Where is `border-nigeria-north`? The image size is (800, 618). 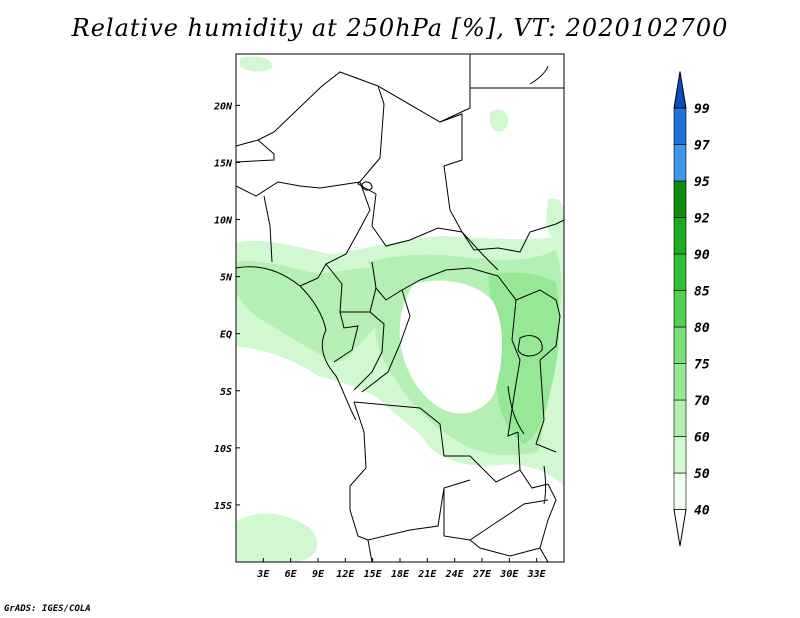
border-nigeria-north is located at coordinates (298, 189).